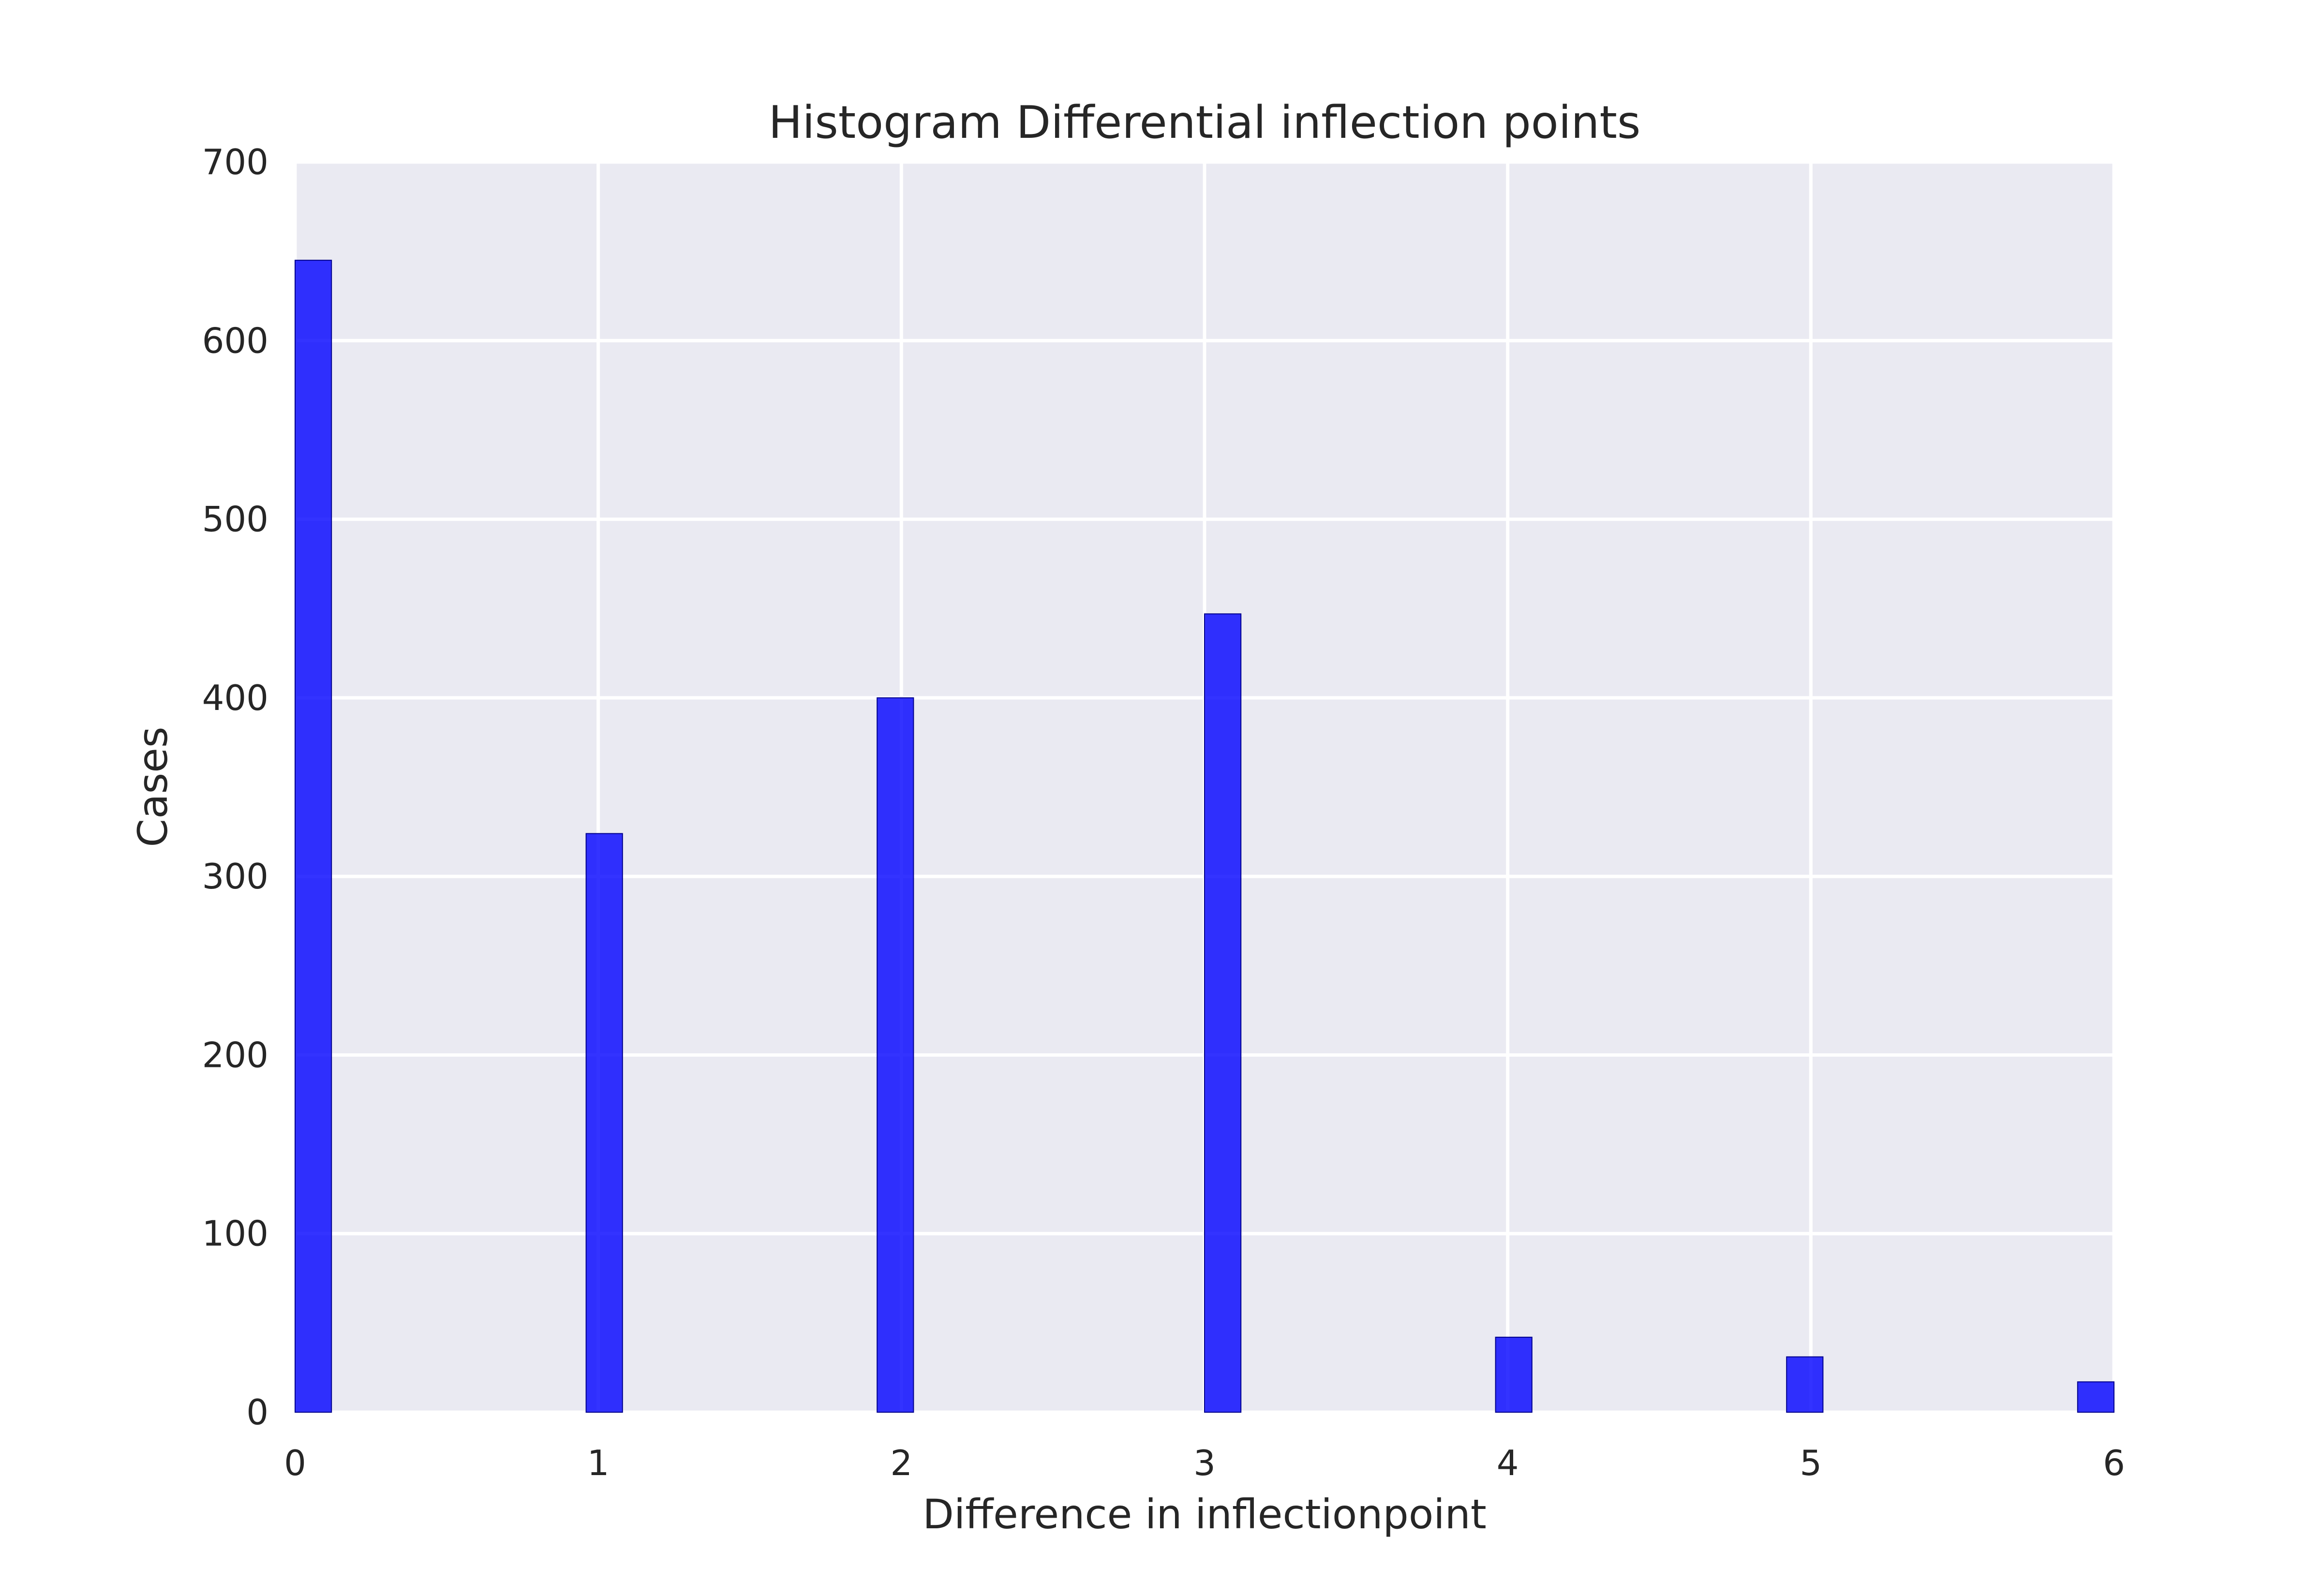  What do you see at coordinates (235, 1233) in the screenshot?
I see `y-tick-label-1: 100` at bounding box center [235, 1233].